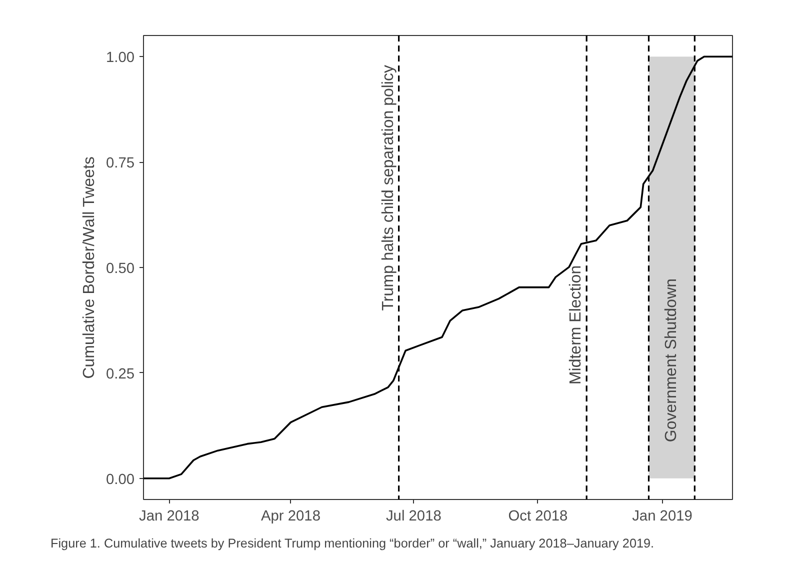 This screenshot has height=580, width=788. What do you see at coordinates (120, 480) in the screenshot?
I see `y-tick-label: 0.00` at bounding box center [120, 480].